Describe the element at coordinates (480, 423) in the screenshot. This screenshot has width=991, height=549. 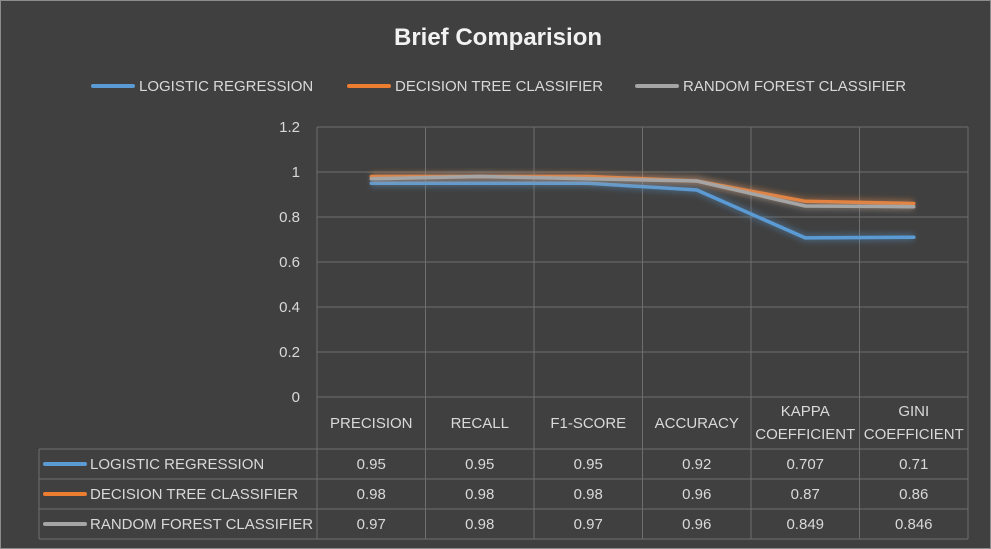
I see `category-label: RECALL` at that location.